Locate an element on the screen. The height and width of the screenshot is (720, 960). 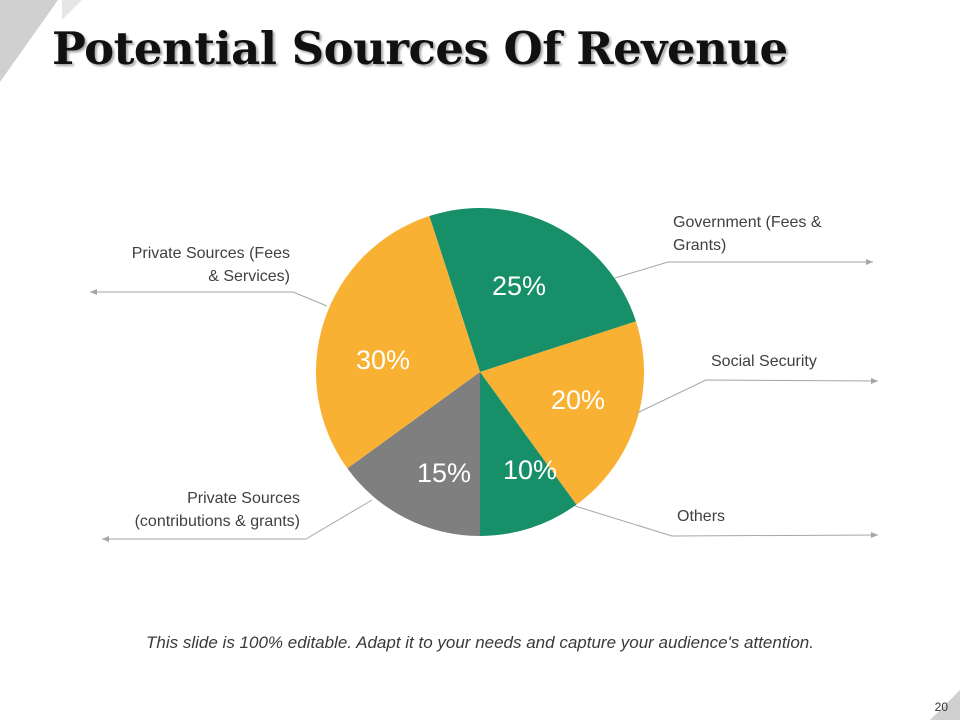
slice-value-private-fees: 30% is located at coordinates (383, 360).